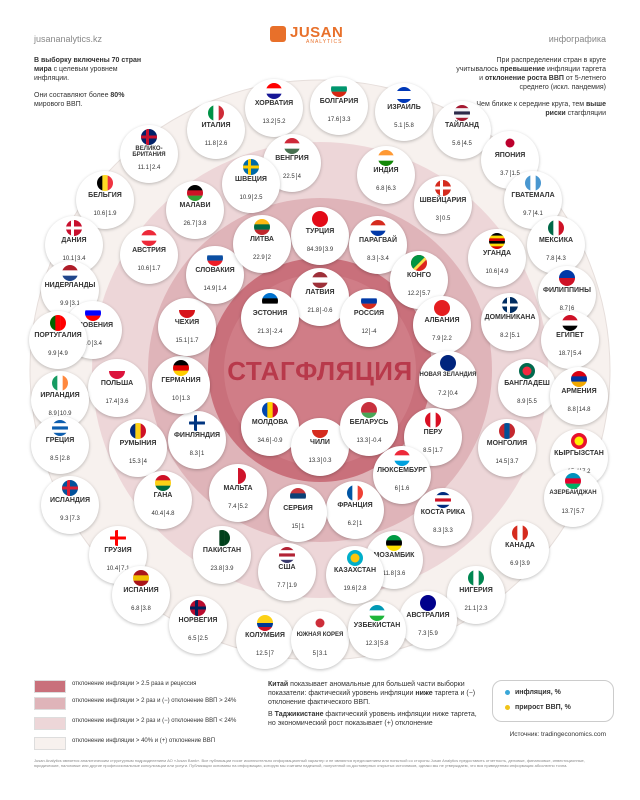 The height and width of the screenshot is (800, 640). I want to click on gdp-value: 3.1, so click(75, 304).